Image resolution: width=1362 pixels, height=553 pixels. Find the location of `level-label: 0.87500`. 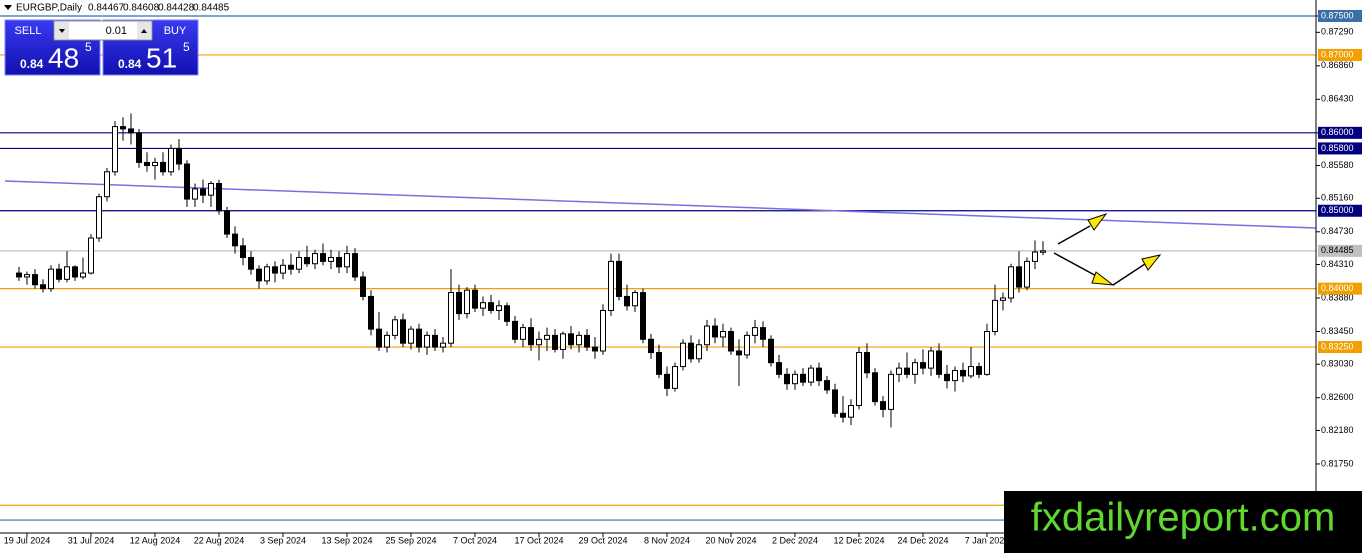

level-label: 0.87500 is located at coordinates (1337, 15).